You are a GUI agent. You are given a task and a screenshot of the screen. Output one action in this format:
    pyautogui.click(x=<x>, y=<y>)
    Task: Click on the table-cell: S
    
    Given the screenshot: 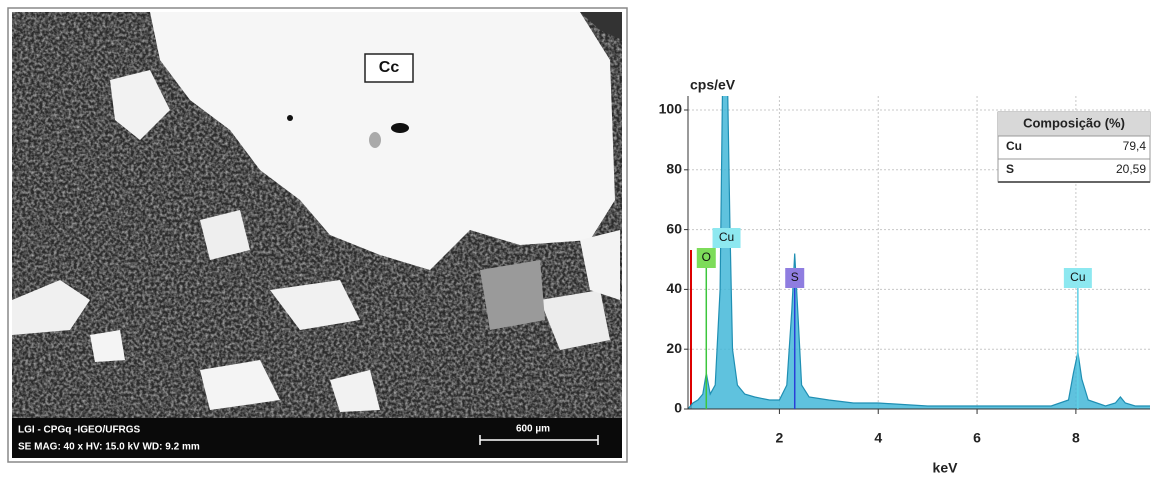 What is the action you would take?
    pyautogui.click(x=1010, y=169)
    